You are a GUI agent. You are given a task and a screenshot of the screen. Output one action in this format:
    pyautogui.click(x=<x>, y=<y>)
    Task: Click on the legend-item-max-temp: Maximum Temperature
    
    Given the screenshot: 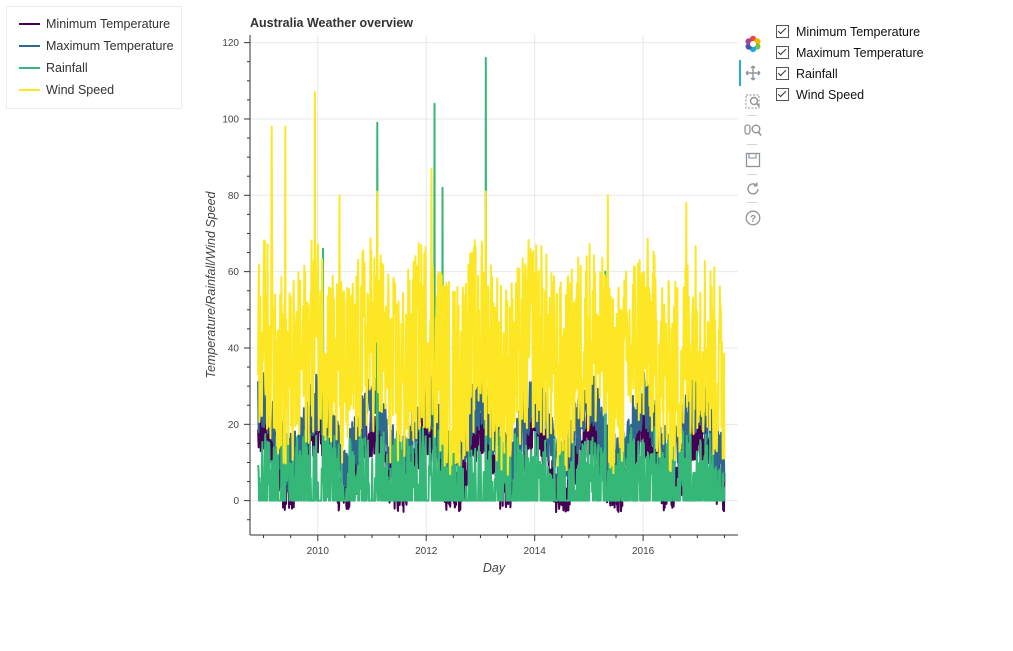 What is the action you would take?
    pyautogui.click(x=96, y=46)
    